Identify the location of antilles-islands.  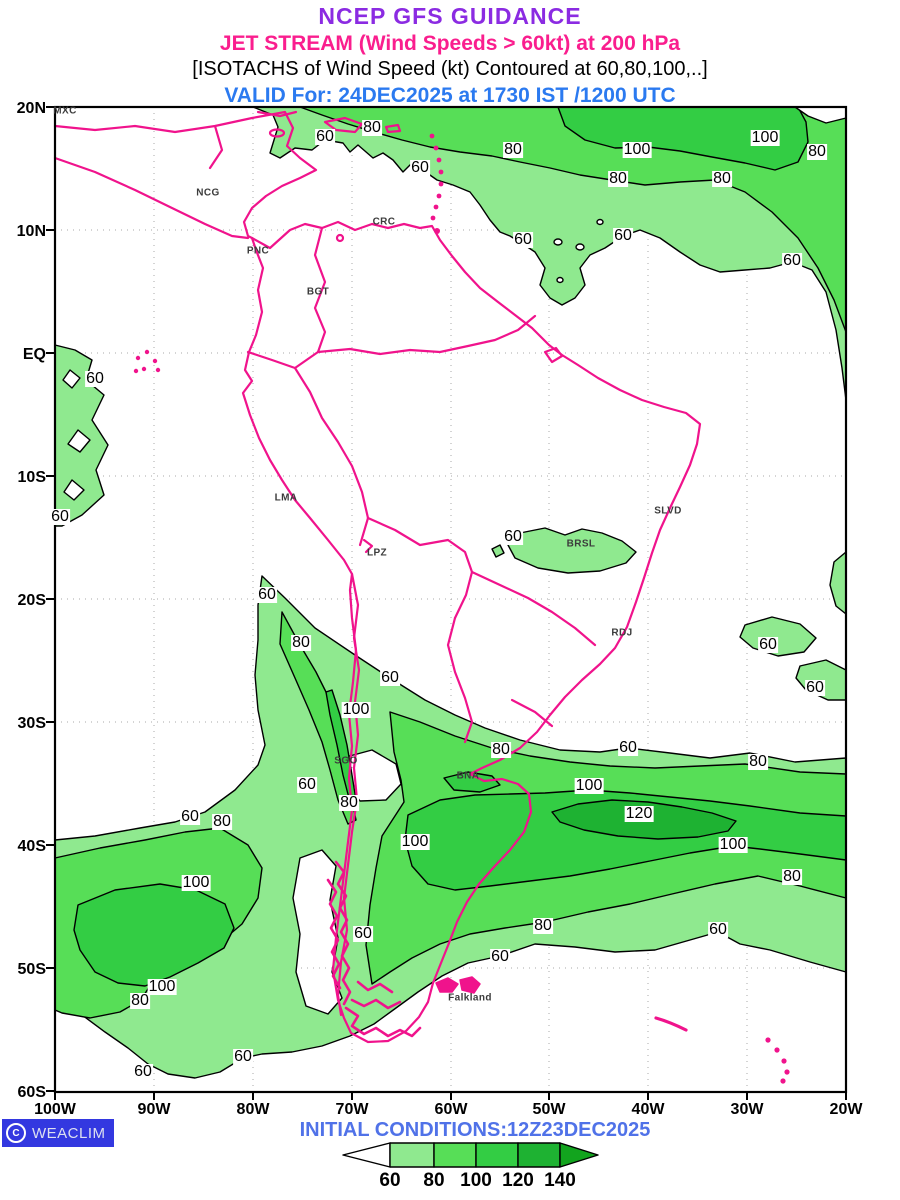
(436, 183).